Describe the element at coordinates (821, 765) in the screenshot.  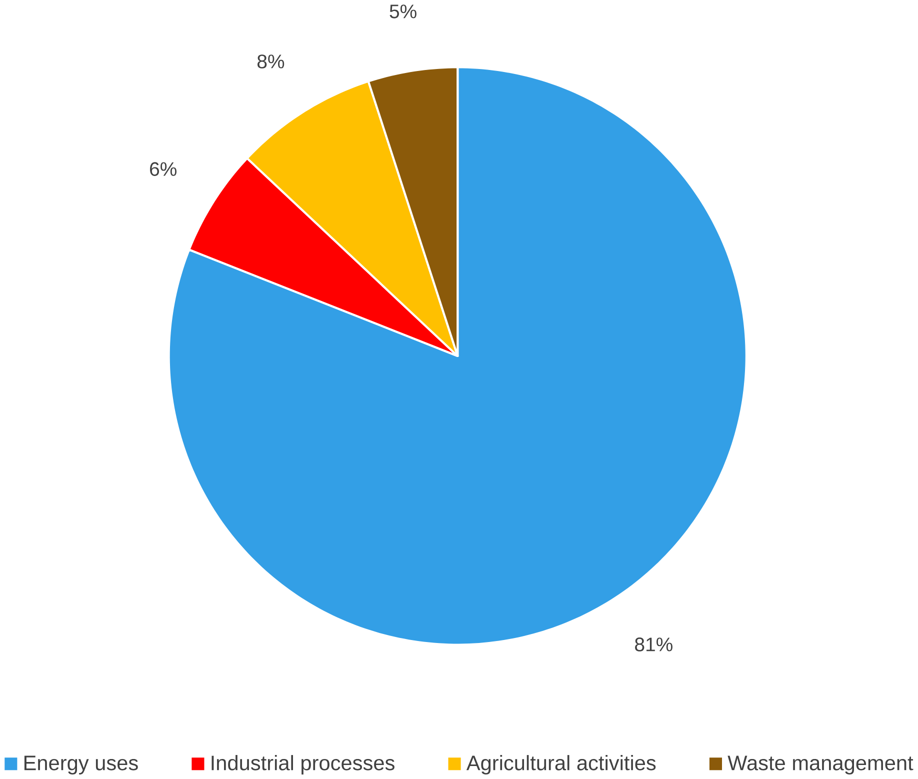
I see `legend-label: Waste management` at that location.